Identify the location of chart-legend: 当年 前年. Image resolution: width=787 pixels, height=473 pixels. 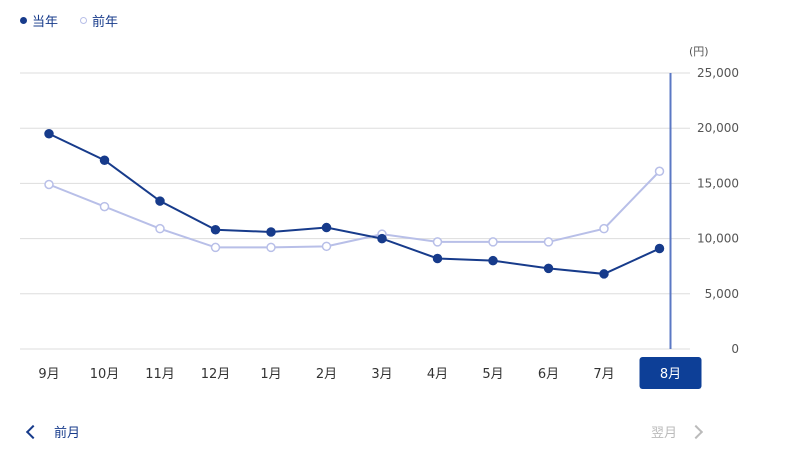
(80, 20).